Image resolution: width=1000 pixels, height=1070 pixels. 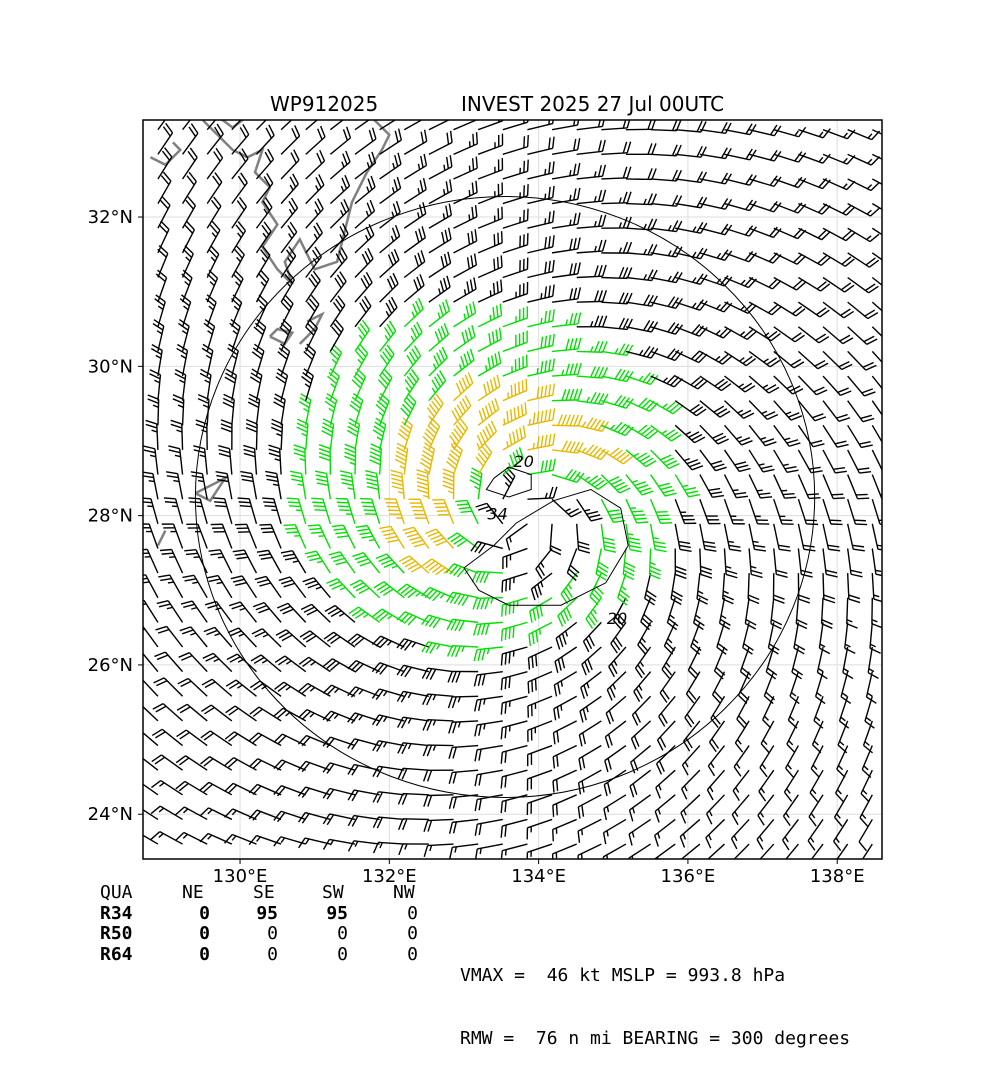 I want to click on header-ne: NE, so click(x=193, y=893).